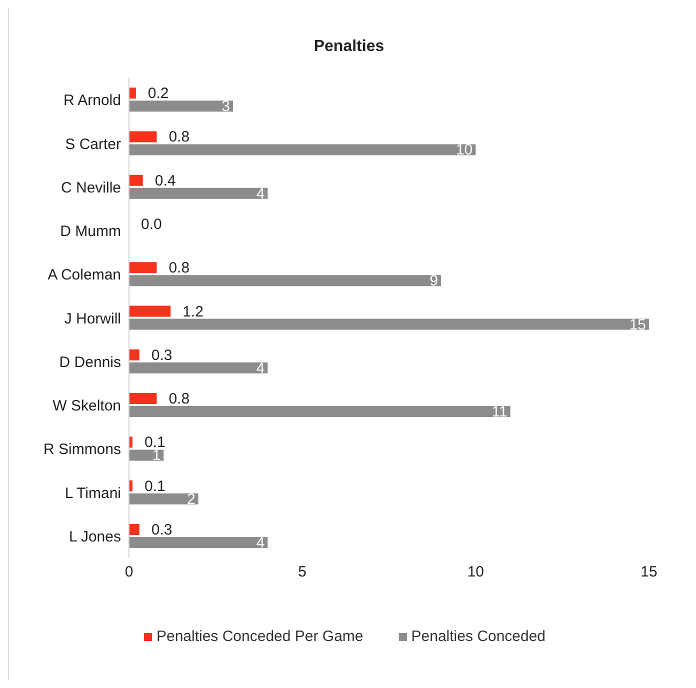 Image resolution: width=696 pixels, height=688 pixels. Describe the element at coordinates (500, 412) in the screenshot. I see `data-label: 11` at that location.